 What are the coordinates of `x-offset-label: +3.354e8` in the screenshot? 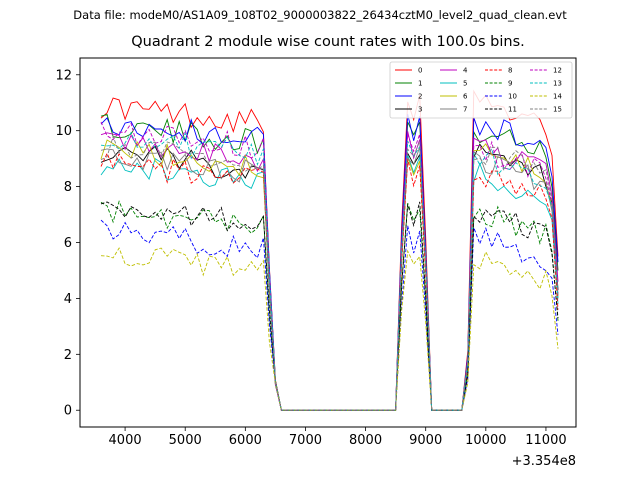 It's located at (544, 461).